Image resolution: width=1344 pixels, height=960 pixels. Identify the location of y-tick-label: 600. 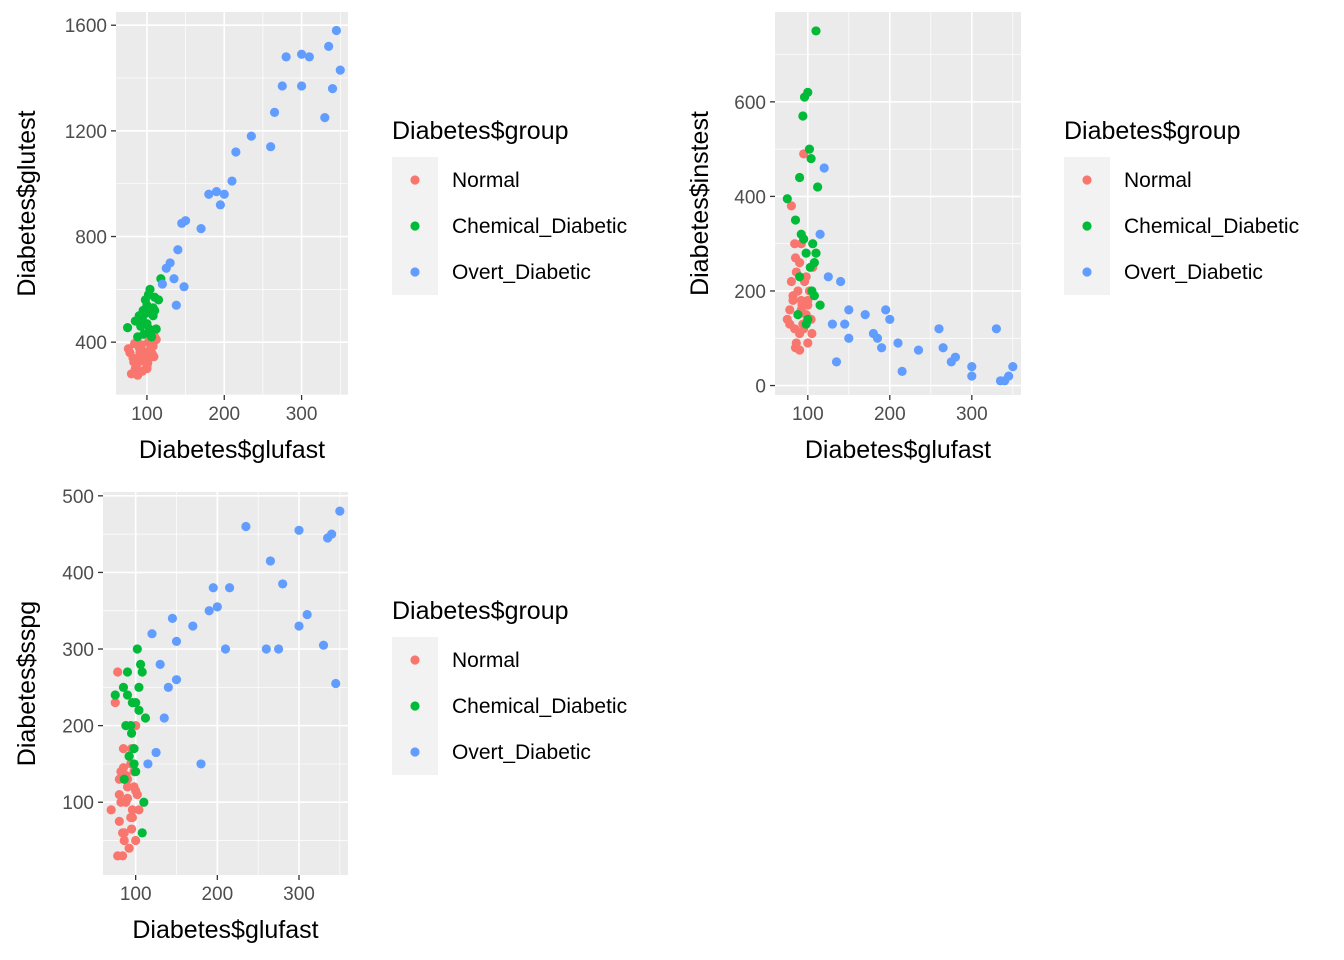
(750, 103).